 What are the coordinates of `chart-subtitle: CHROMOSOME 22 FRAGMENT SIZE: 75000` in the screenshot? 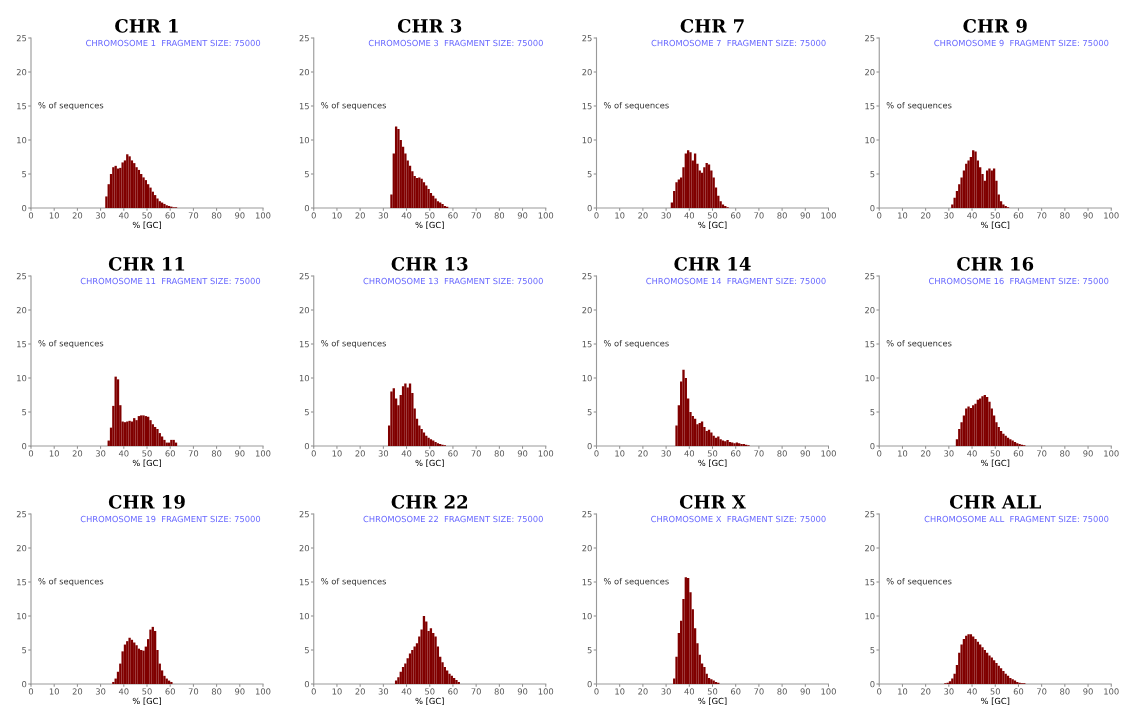 It's located at (453, 519).